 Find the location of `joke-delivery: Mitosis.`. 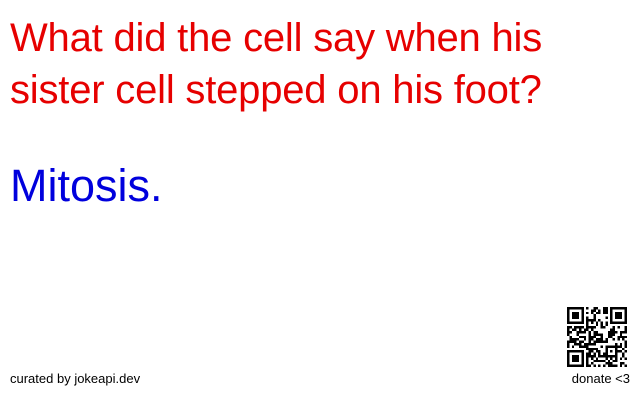

joke-delivery: Mitosis. is located at coordinates (86, 185).